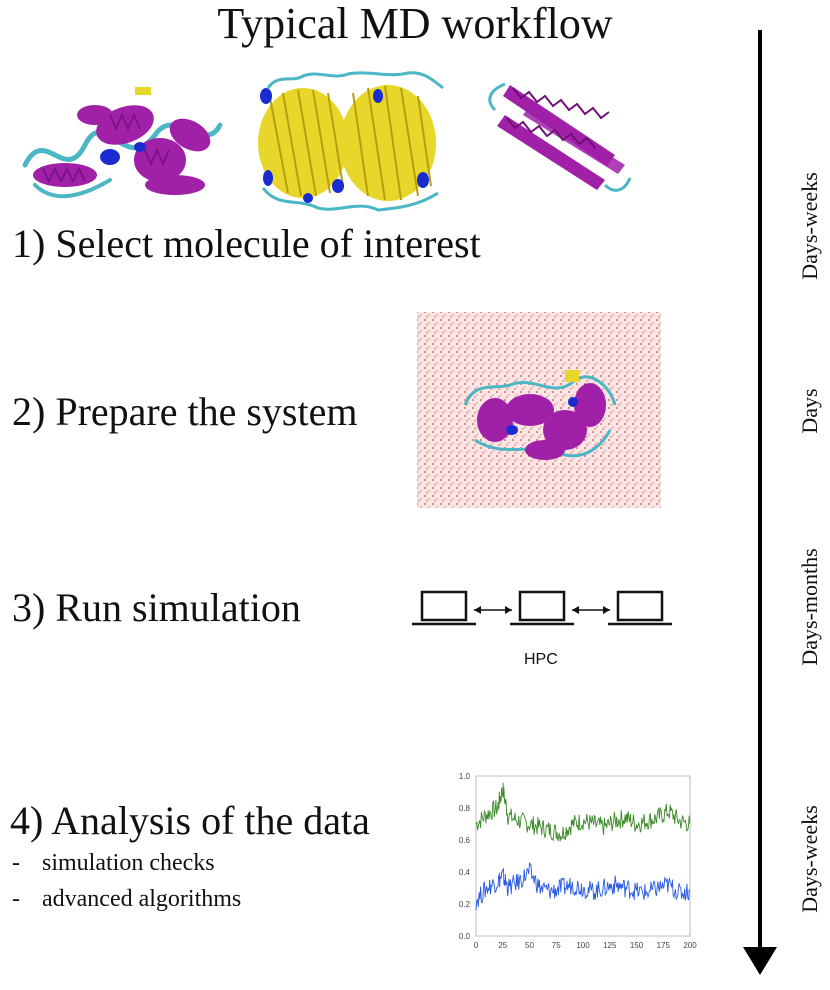  Describe the element at coordinates (809, 411) in the screenshot. I see `duration-label-step2: Days` at that location.